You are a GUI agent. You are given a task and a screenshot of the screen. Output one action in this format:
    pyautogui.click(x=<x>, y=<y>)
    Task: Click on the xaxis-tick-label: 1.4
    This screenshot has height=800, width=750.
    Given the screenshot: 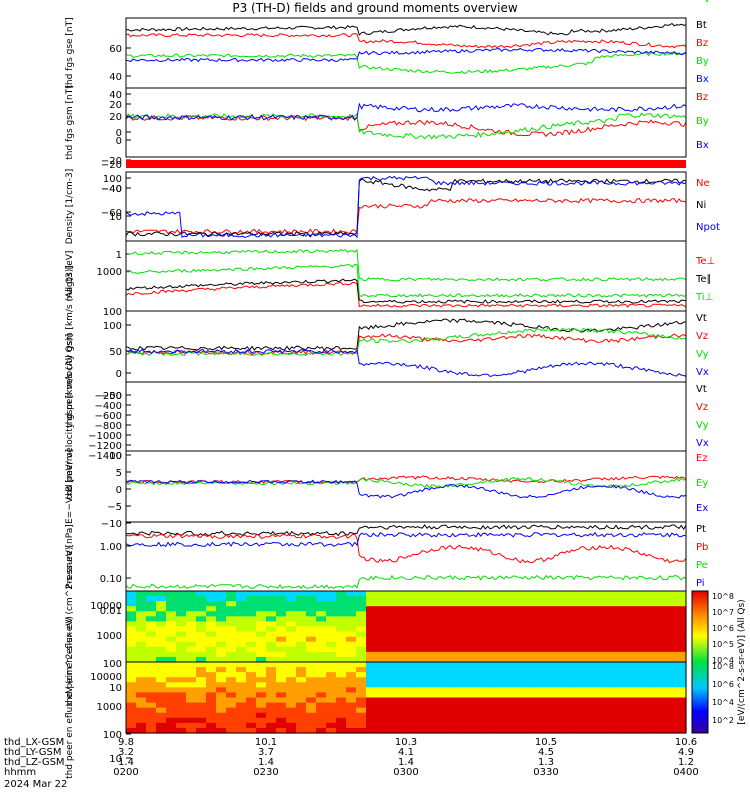 What is the action you would take?
    pyautogui.click(x=266, y=762)
    